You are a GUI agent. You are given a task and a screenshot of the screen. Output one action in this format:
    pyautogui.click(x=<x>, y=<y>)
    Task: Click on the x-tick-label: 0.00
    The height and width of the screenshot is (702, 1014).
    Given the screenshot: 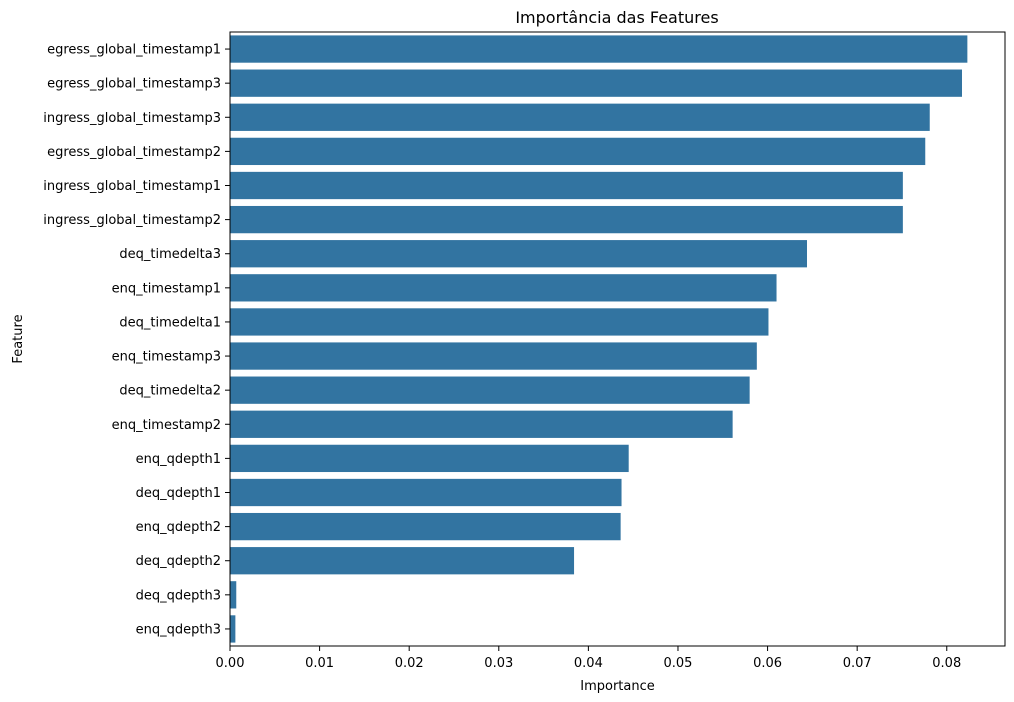 What is the action you would take?
    pyautogui.click(x=230, y=663)
    